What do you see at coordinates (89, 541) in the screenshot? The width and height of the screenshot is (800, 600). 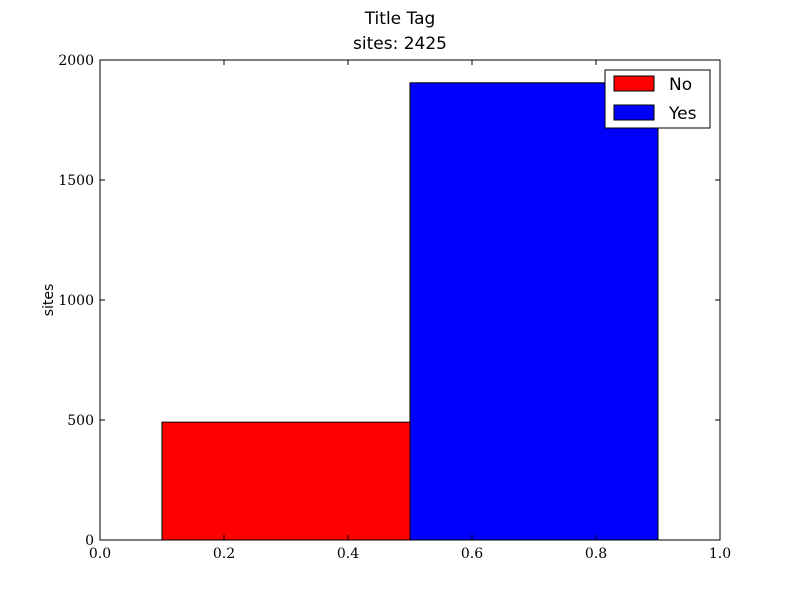 I see `y-tick-label: 0` at bounding box center [89, 541].